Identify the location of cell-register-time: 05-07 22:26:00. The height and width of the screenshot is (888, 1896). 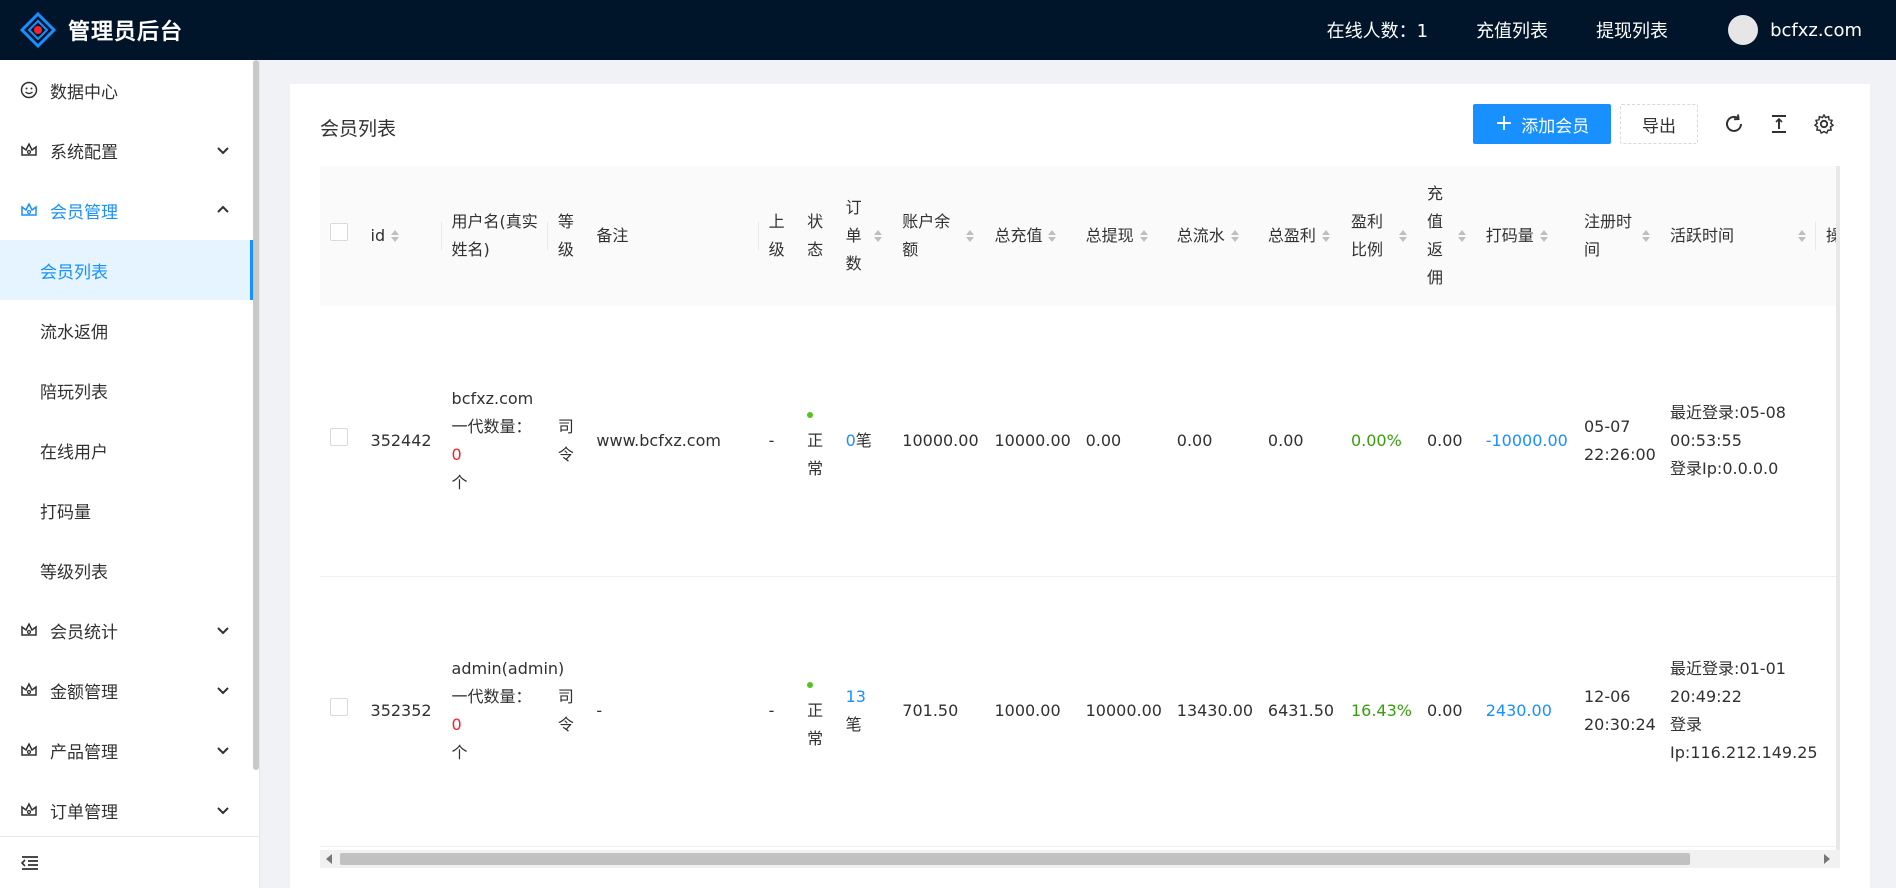
(1617, 441).